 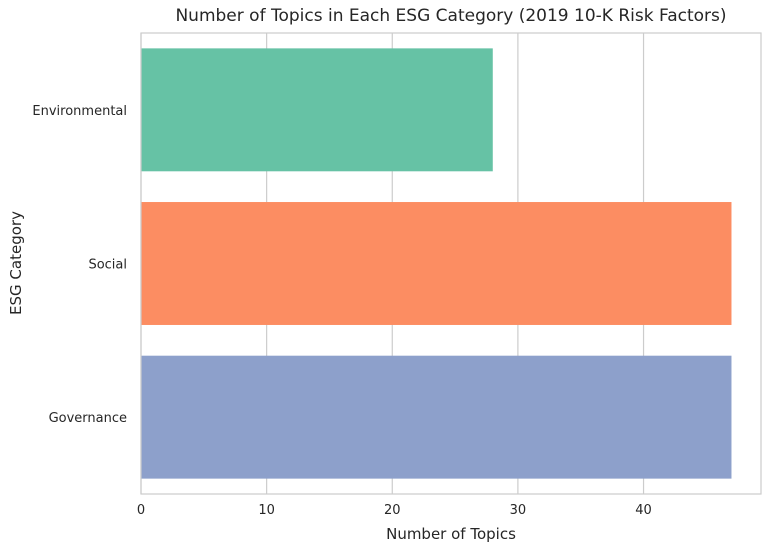 I want to click on y-tick-label-social: Social, so click(x=107, y=265).